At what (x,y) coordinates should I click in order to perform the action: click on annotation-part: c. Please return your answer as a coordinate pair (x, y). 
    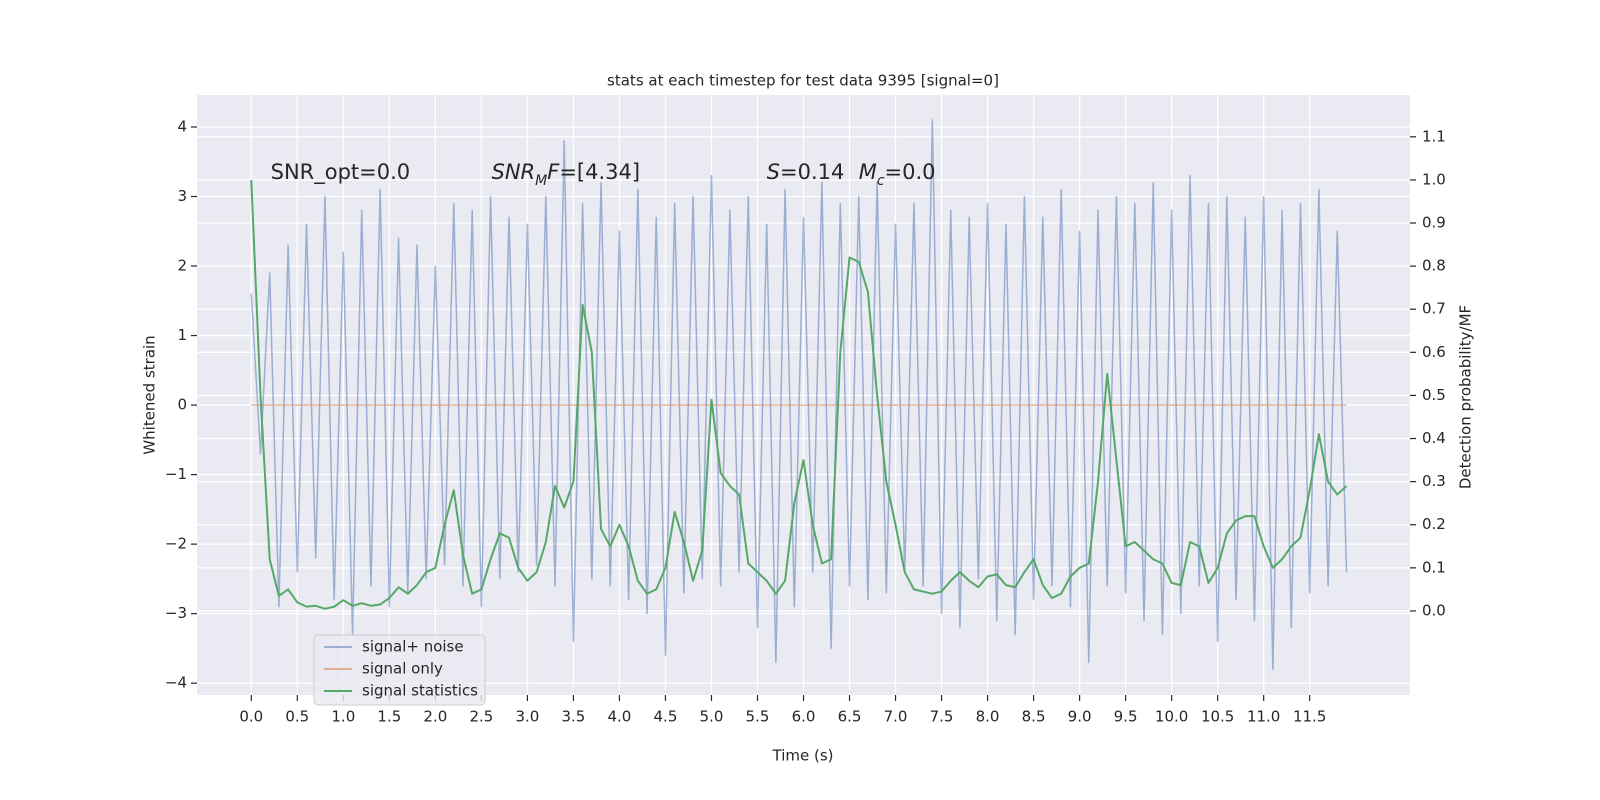
    Looking at the image, I should click on (881, 181).